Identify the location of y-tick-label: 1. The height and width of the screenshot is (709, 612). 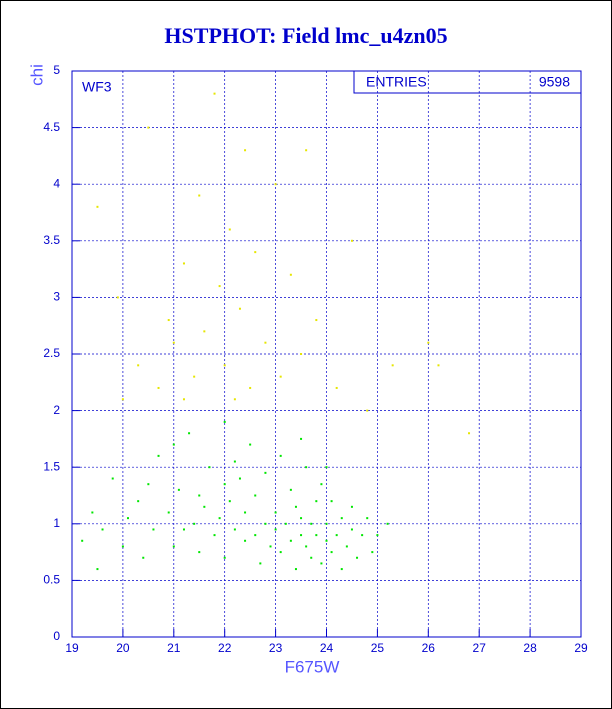
(56, 523).